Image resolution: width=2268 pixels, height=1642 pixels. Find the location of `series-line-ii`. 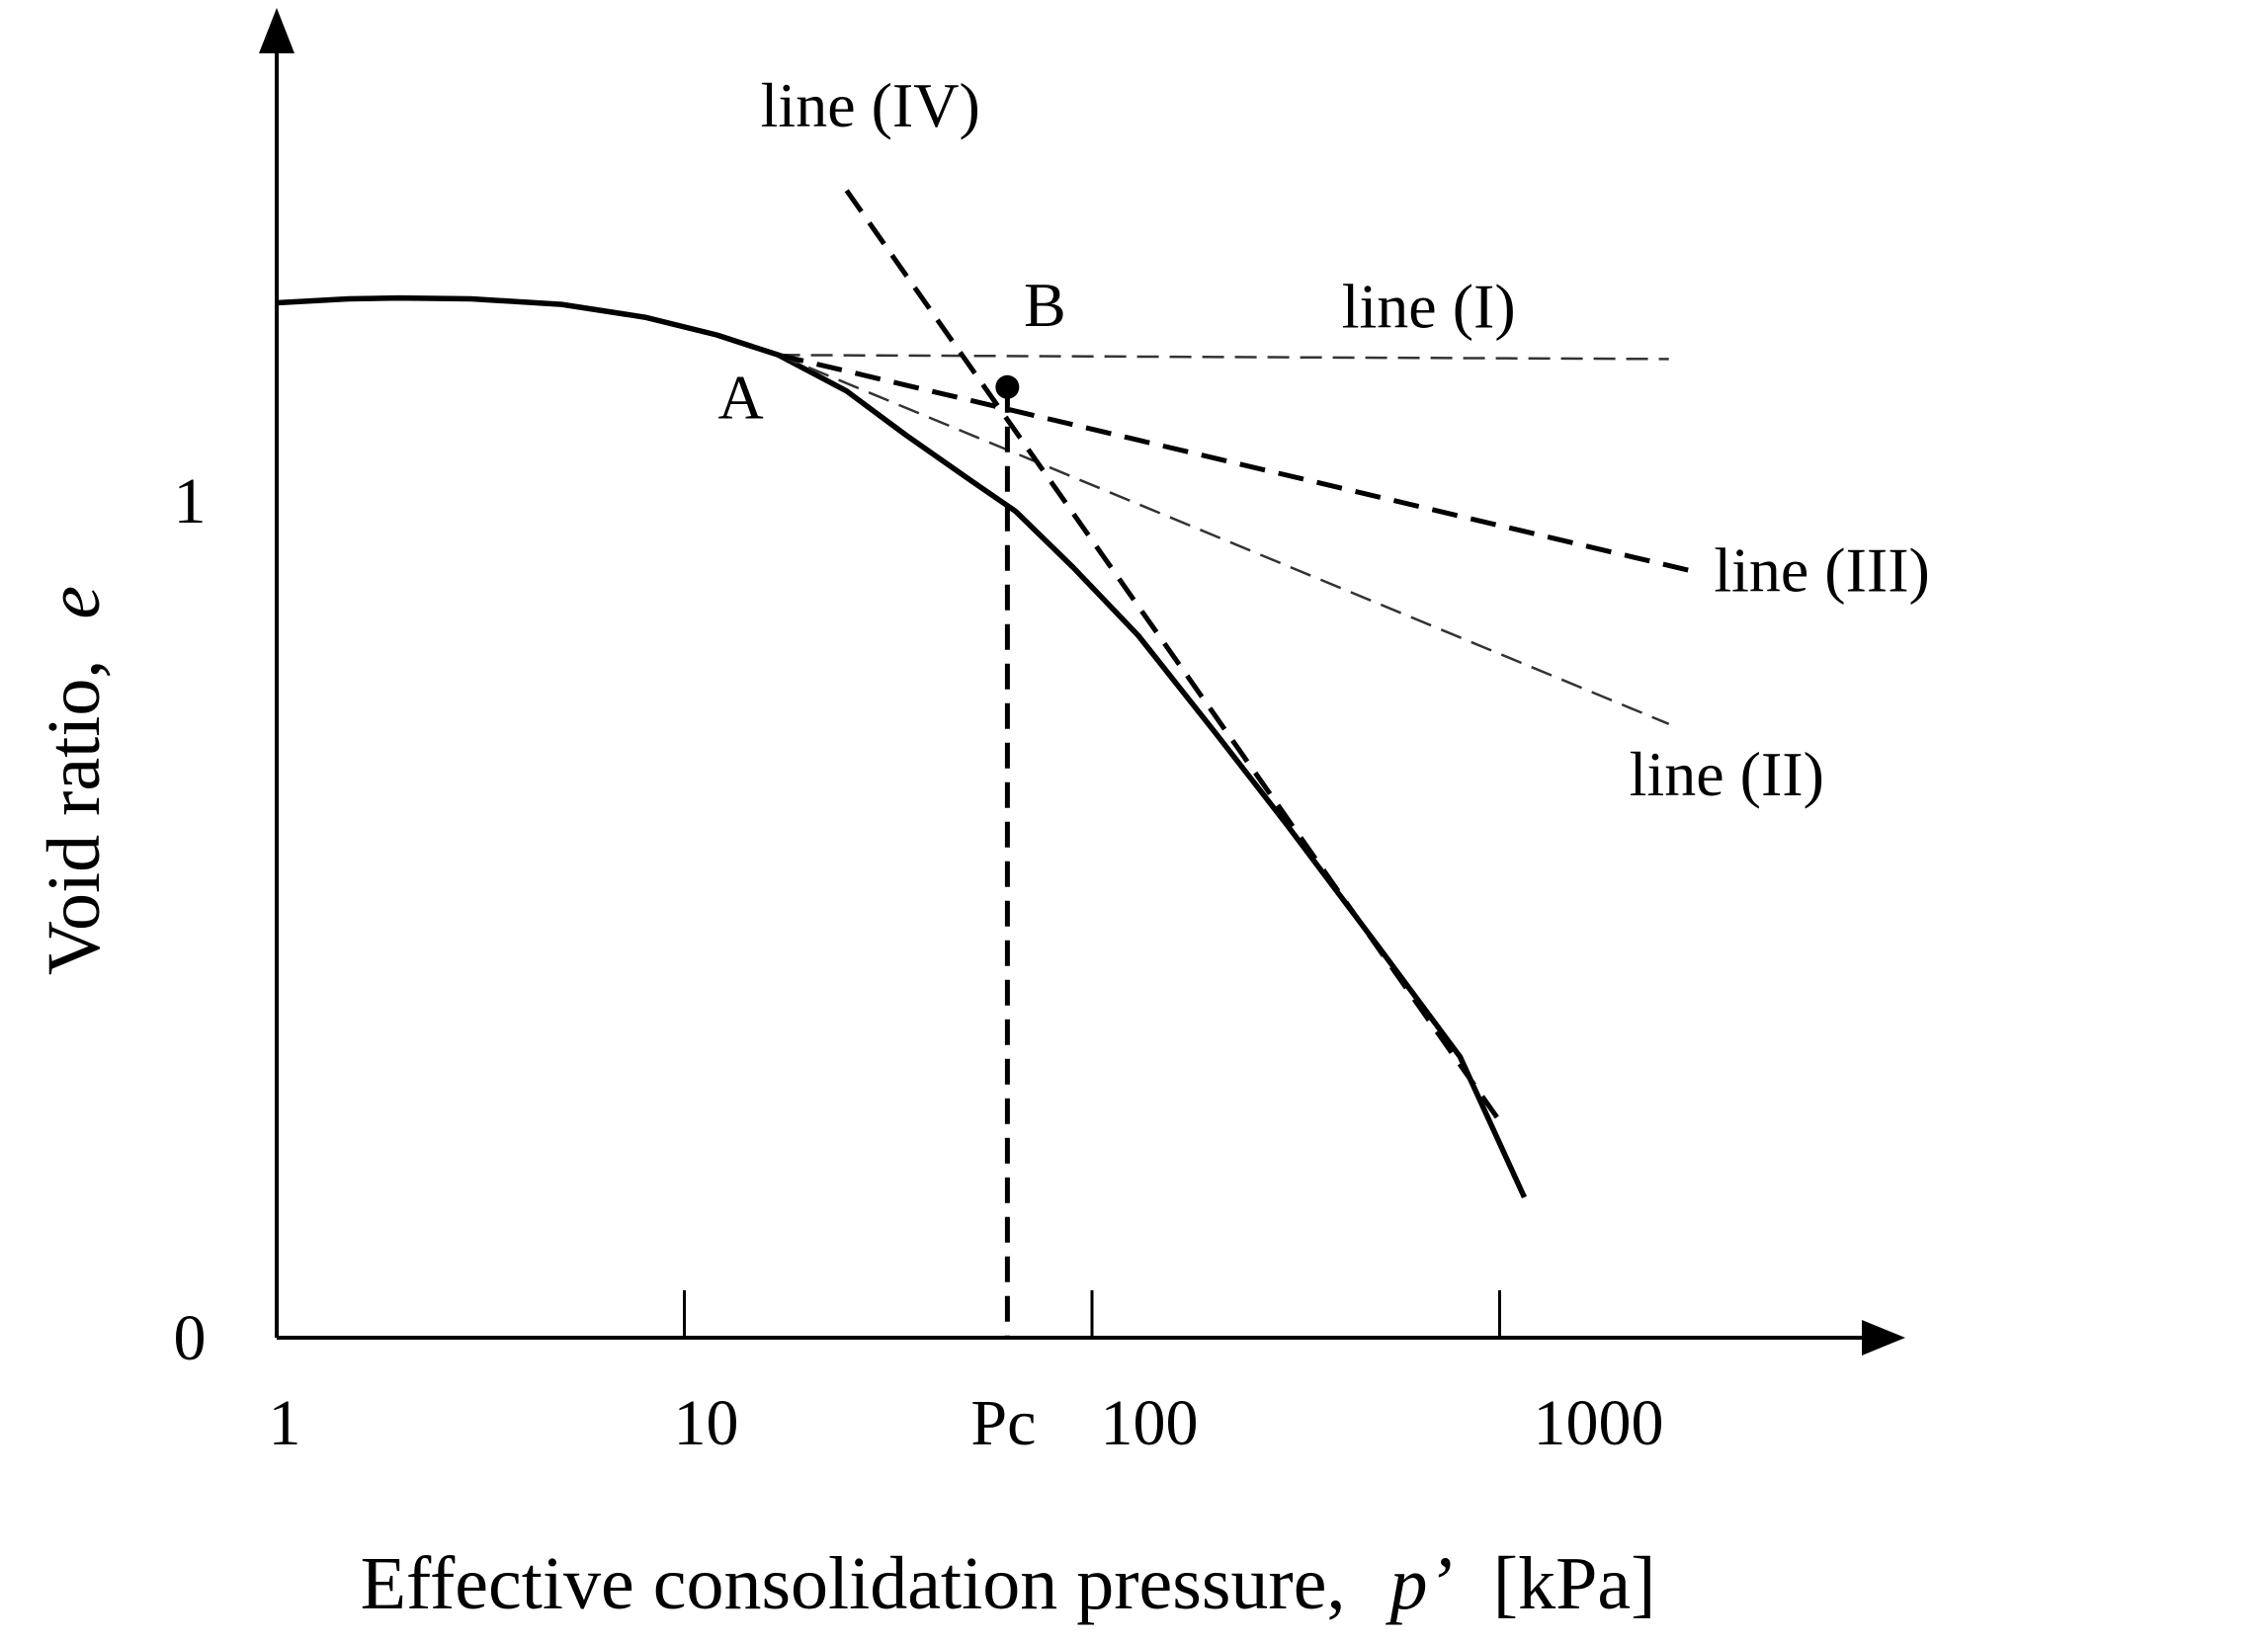

series-line-ii is located at coordinates (1224, 539).